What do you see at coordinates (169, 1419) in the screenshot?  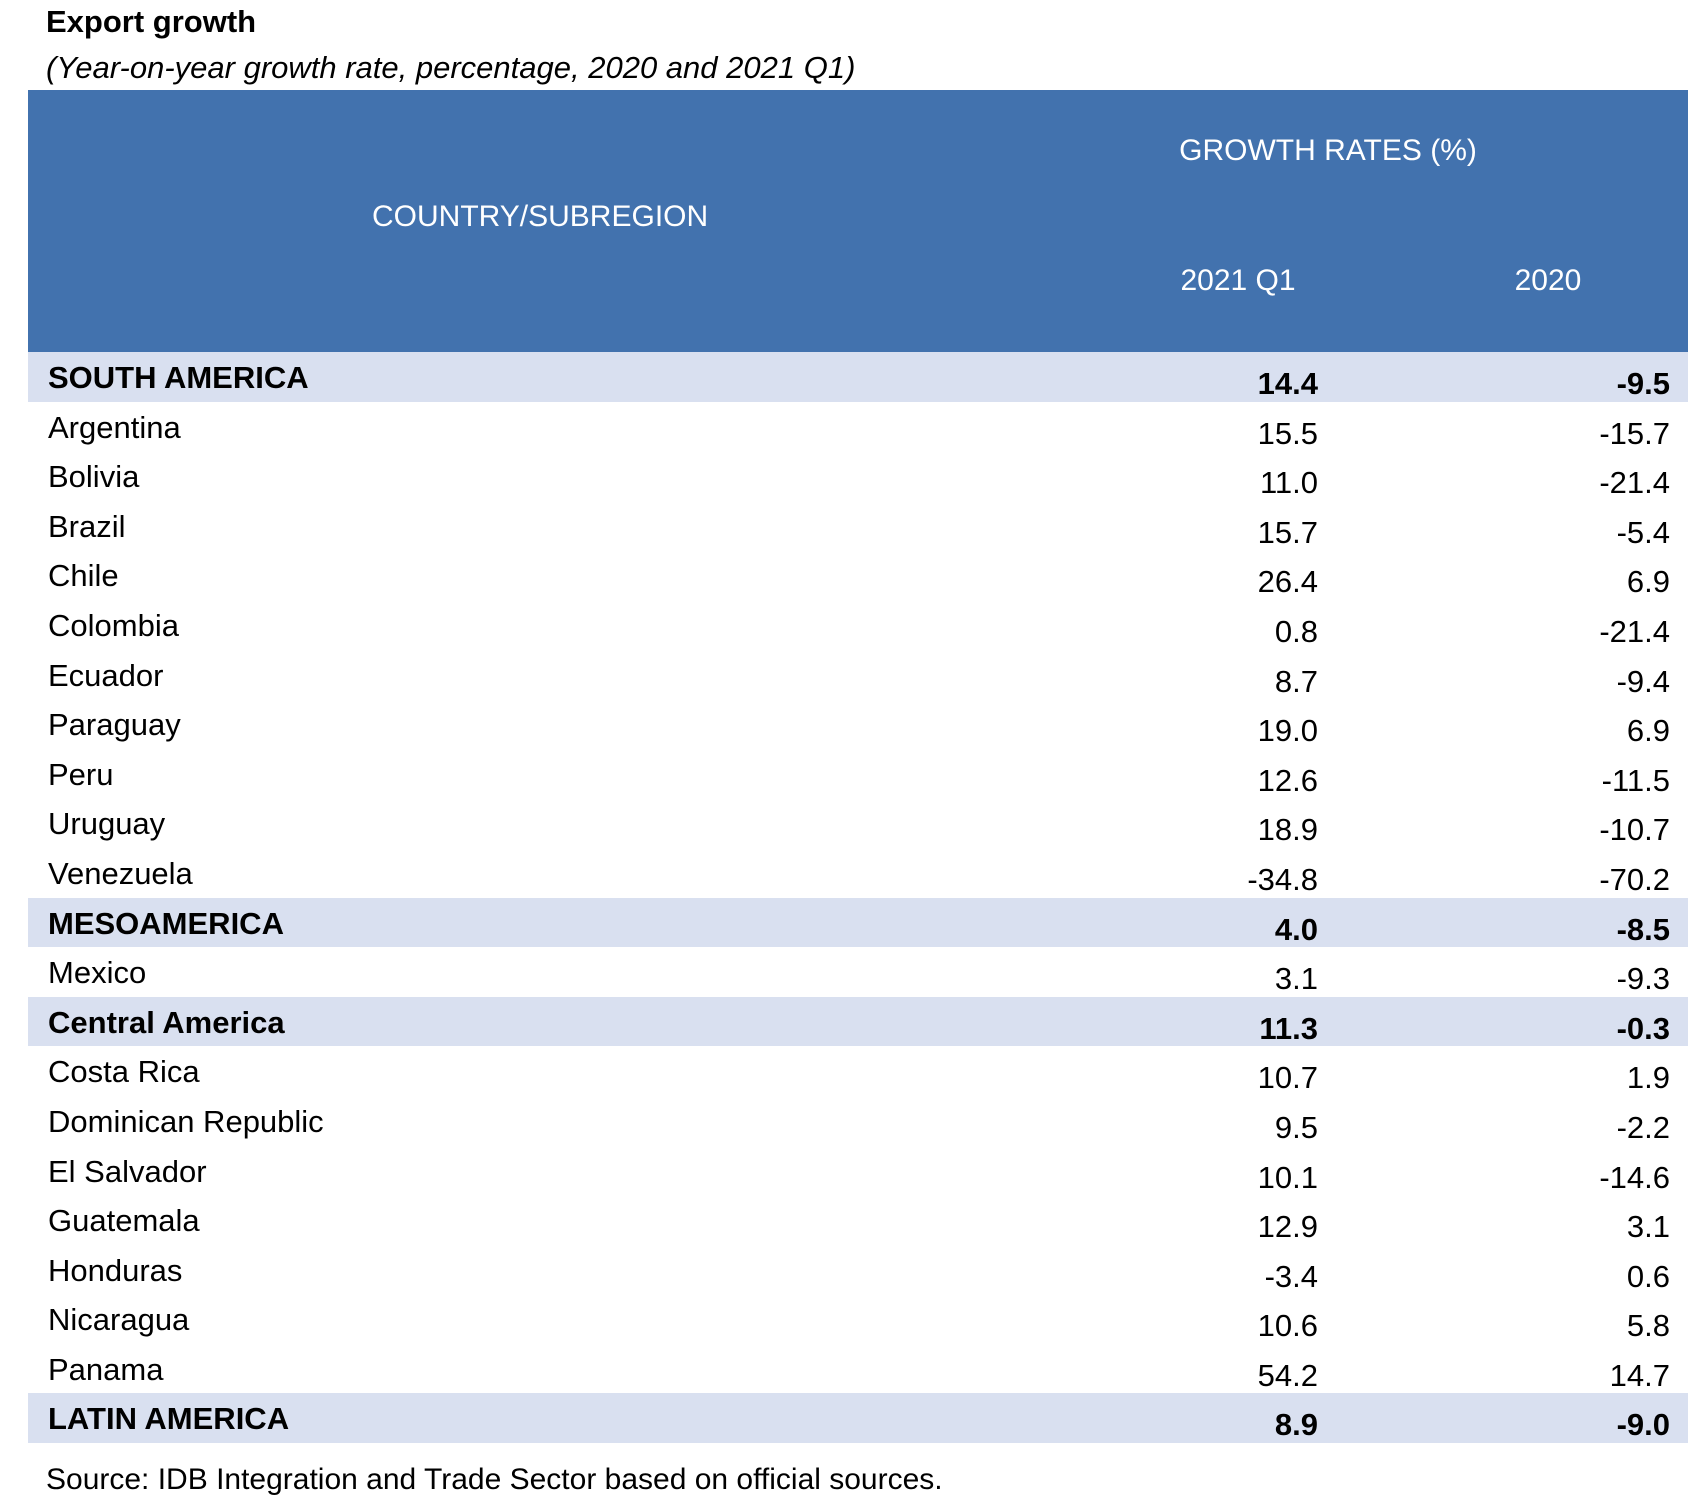 I see `row-label: LATIN AMERICA` at bounding box center [169, 1419].